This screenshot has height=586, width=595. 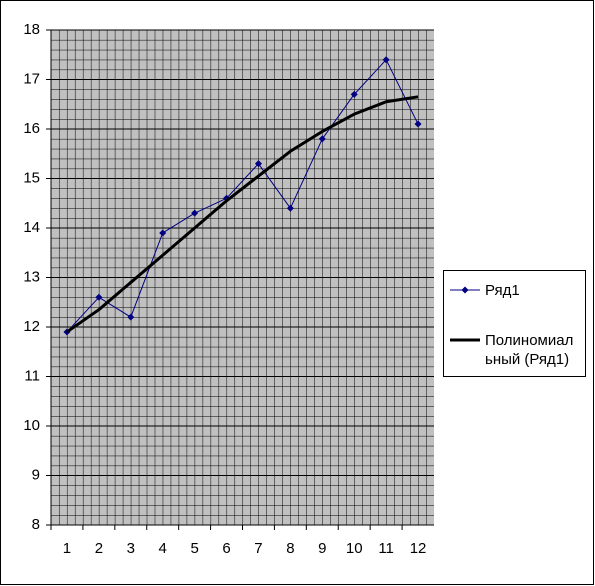 I want to click on y-tick-label: 9, so click(x=36, y=474).